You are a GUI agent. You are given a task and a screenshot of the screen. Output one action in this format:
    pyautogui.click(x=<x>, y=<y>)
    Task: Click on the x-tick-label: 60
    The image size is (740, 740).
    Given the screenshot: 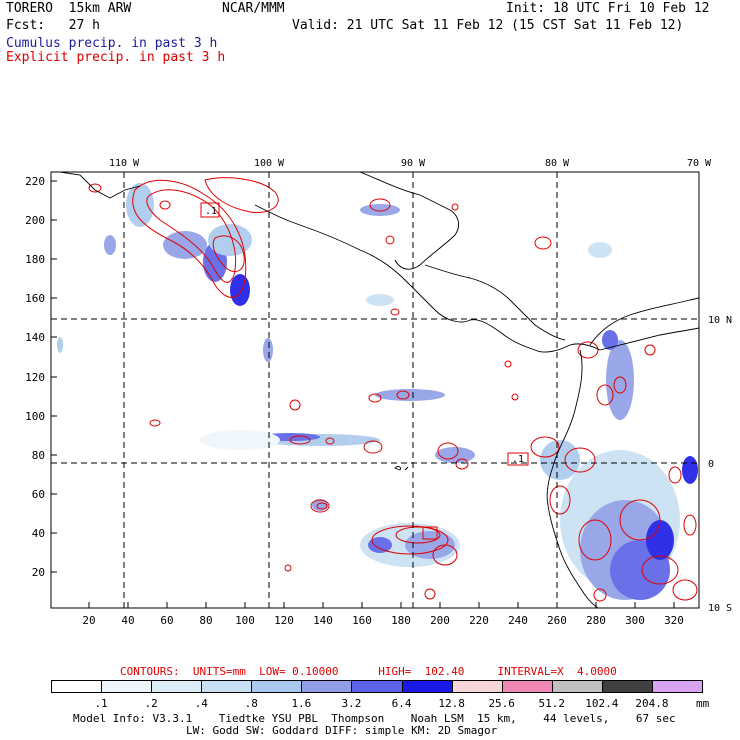 What is the action you would take?
    pyautogui.click(x=166, y=620)
    